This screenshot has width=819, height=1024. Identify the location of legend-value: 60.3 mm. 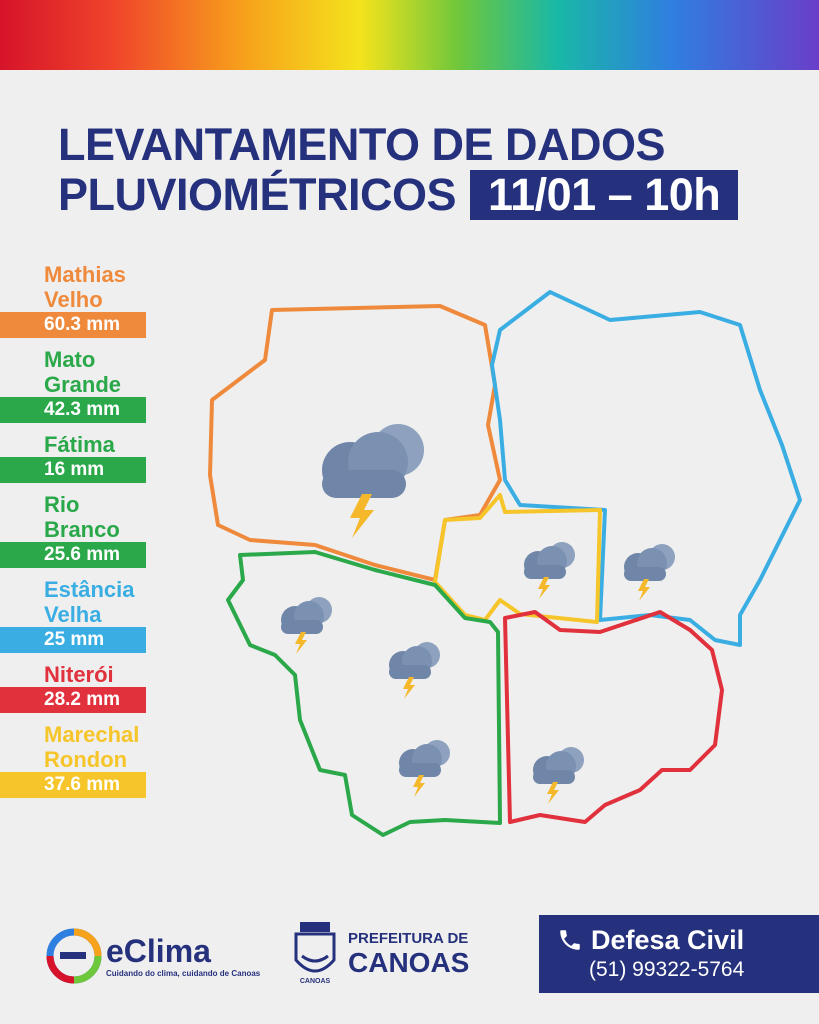
(73, 325).